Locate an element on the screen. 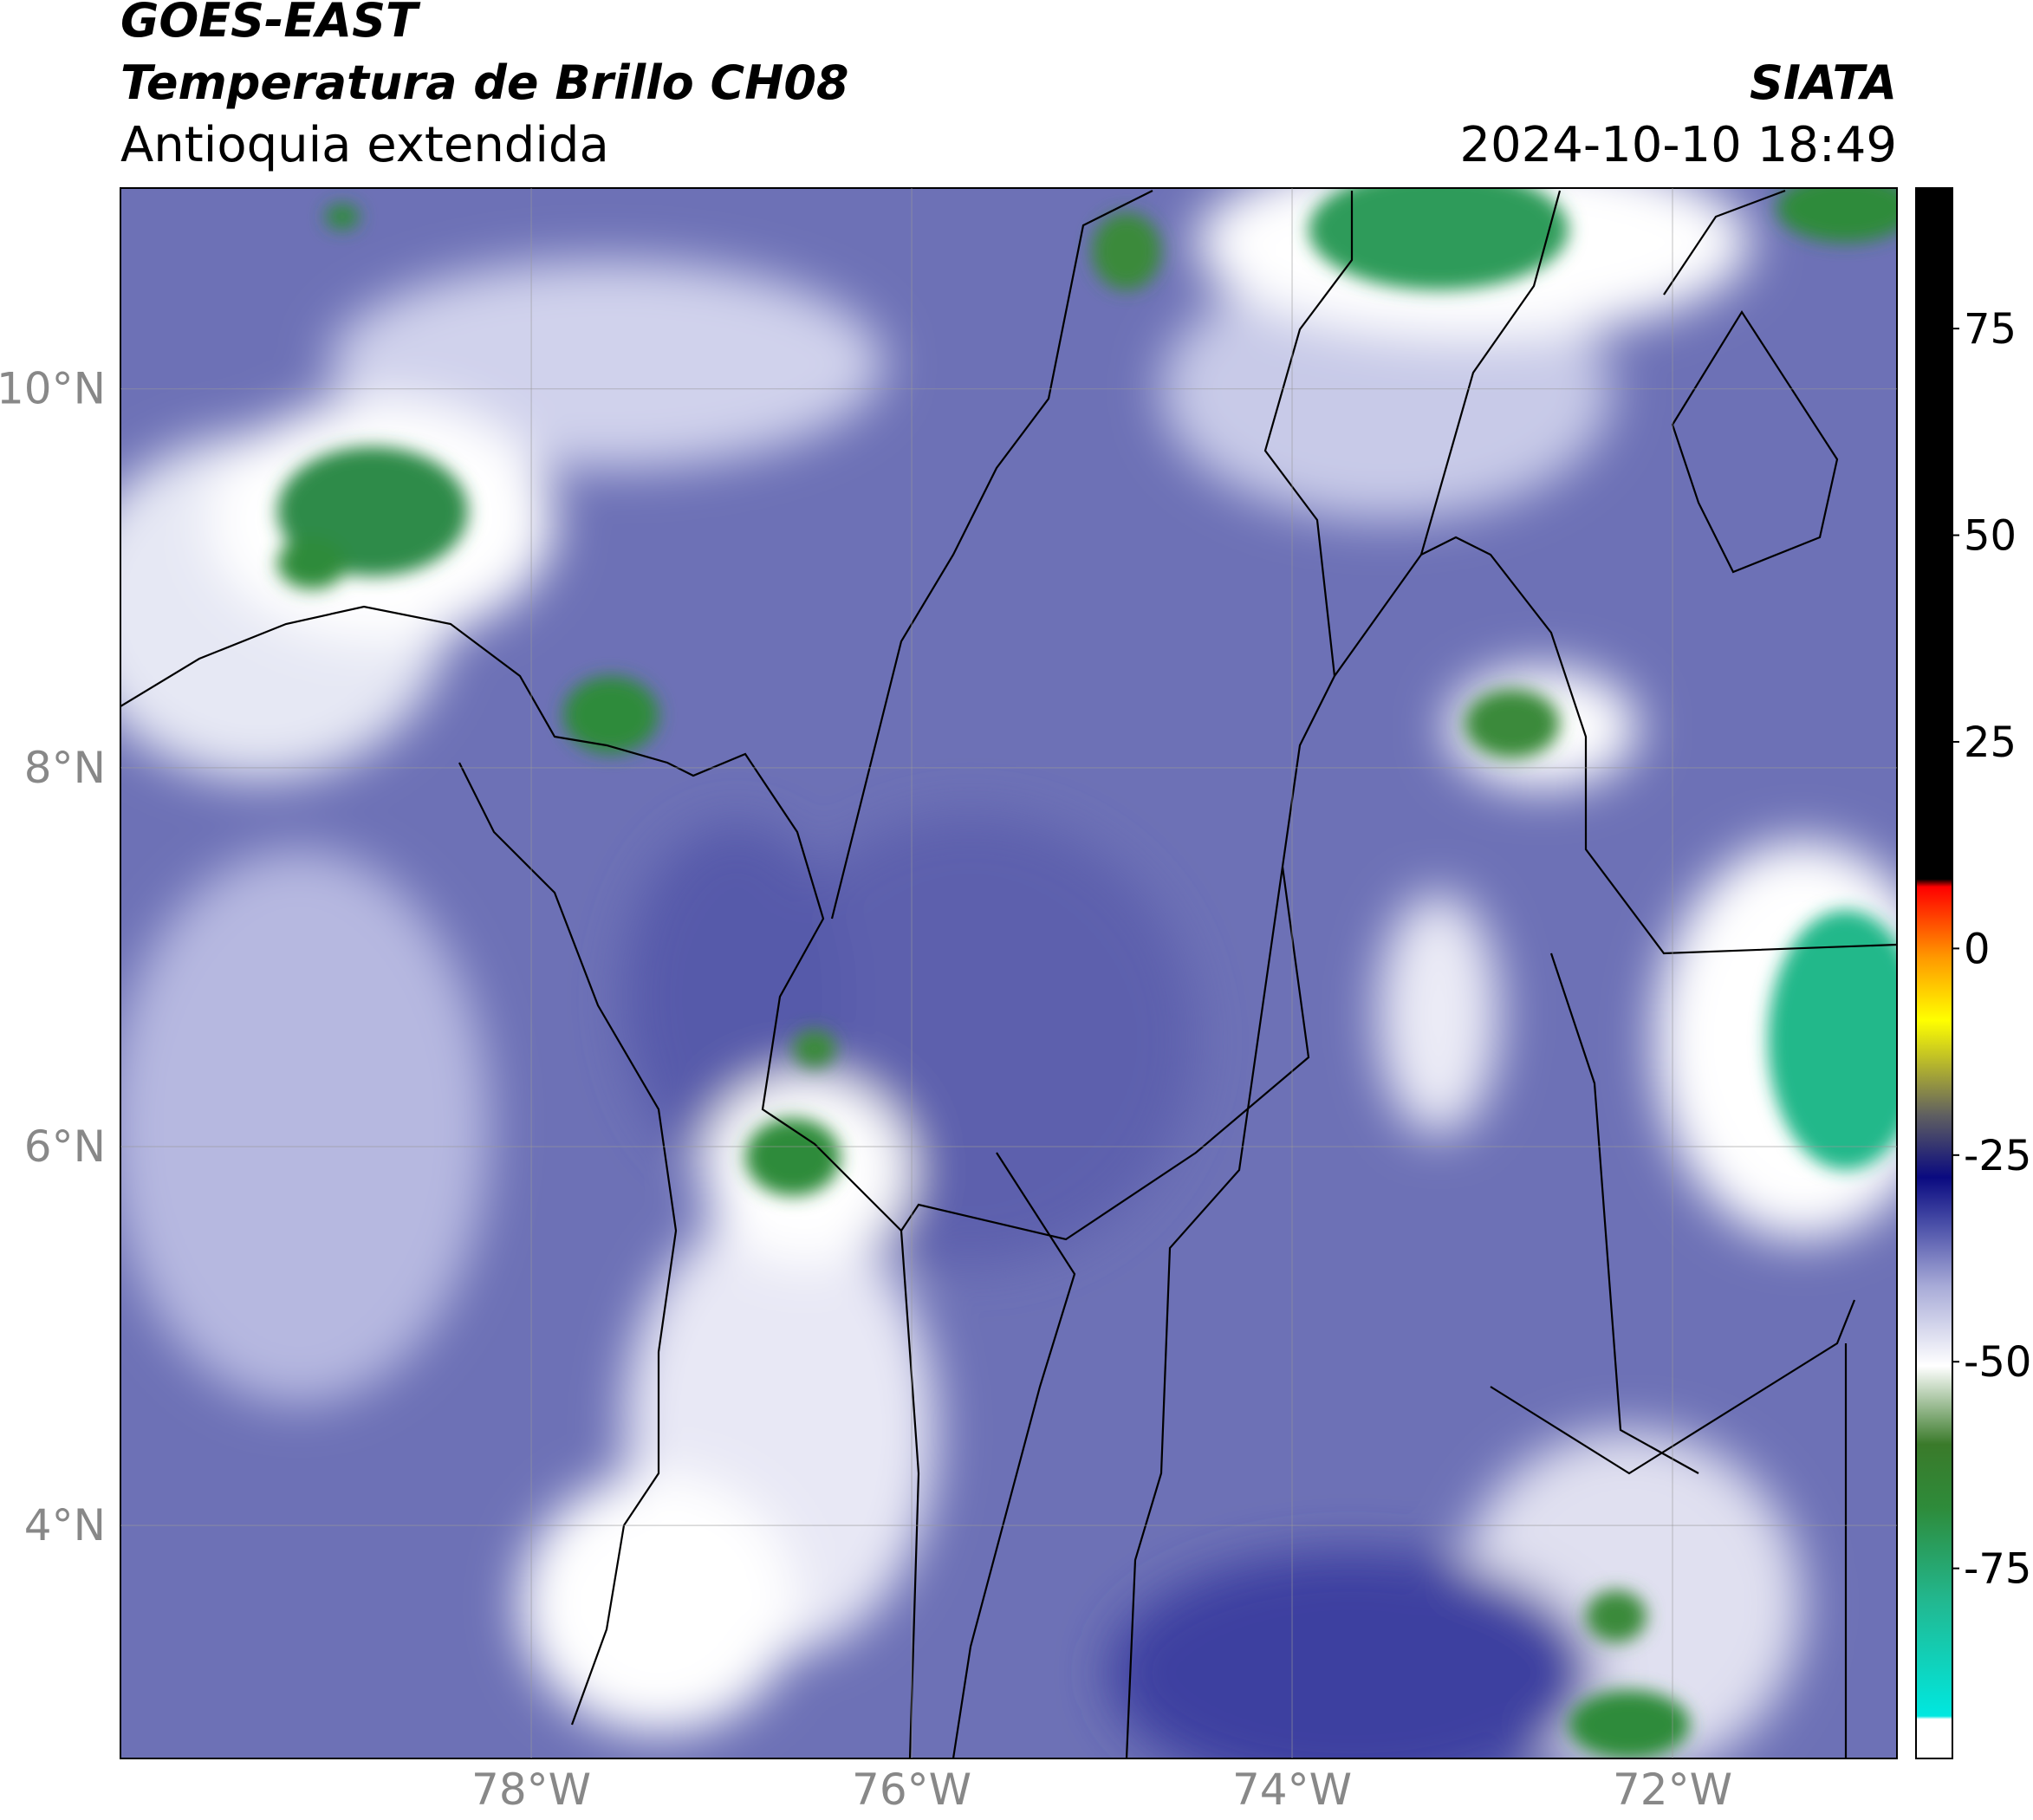  y-tick-label: 10°N is located at coordinates (53, 389).